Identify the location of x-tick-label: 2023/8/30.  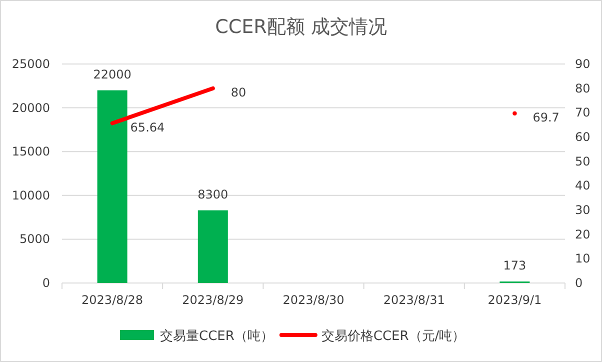
(313, 300).